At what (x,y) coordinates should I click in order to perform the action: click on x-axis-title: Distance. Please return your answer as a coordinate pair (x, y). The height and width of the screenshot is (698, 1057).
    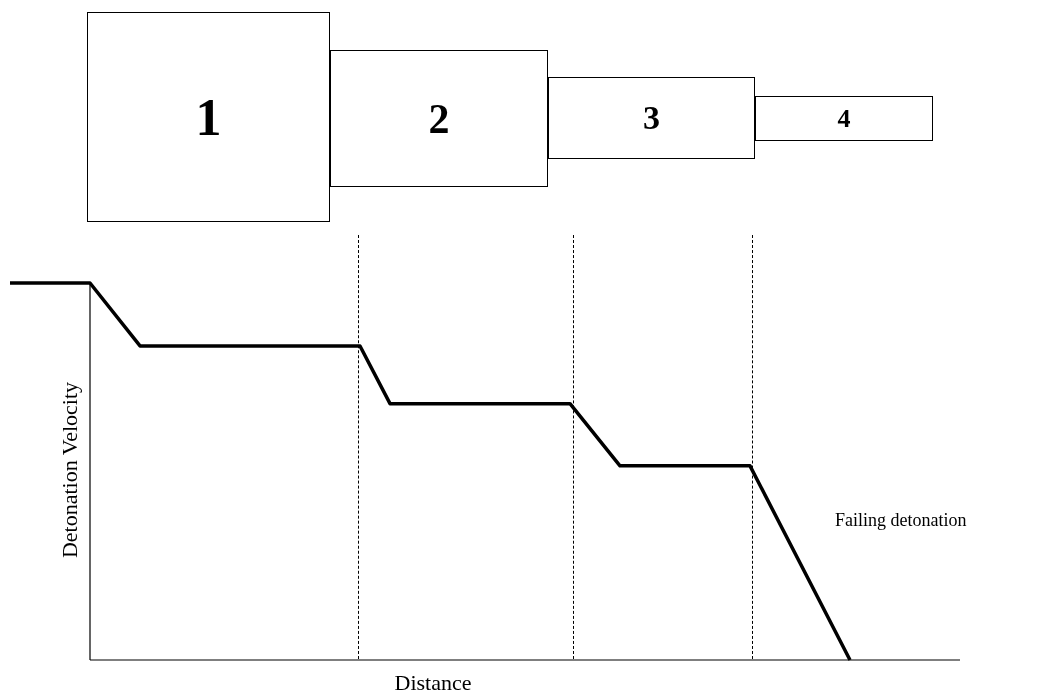
    Looking at the image, I should click on (433, 683).